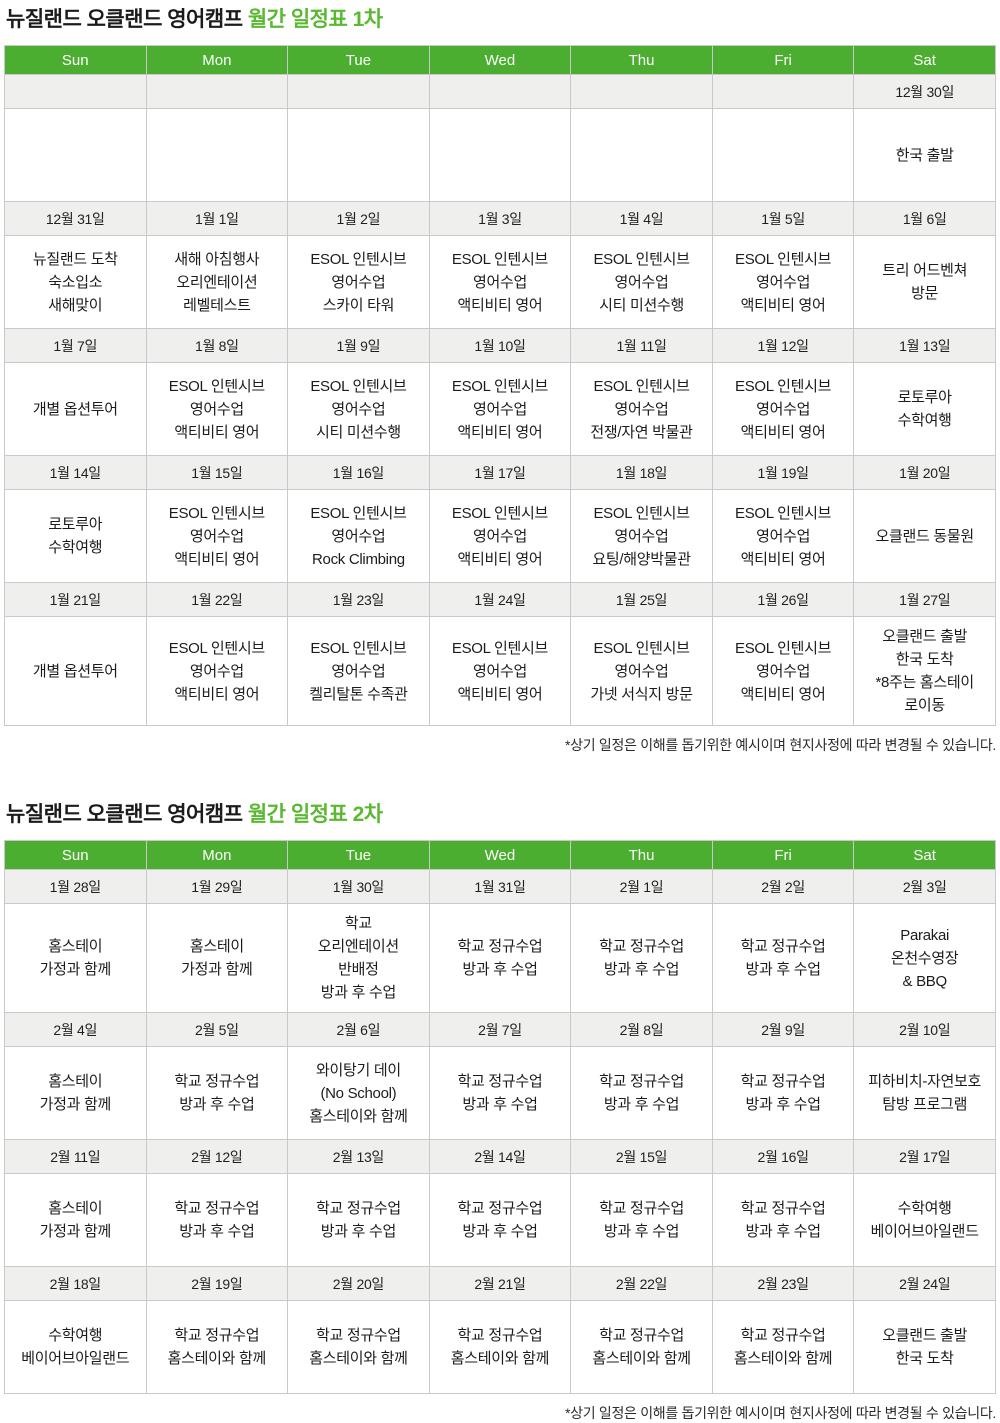  I want to click on event-cell: ESOL 인텐시브 영어수업 Rock Climbing, so click(358, 536).